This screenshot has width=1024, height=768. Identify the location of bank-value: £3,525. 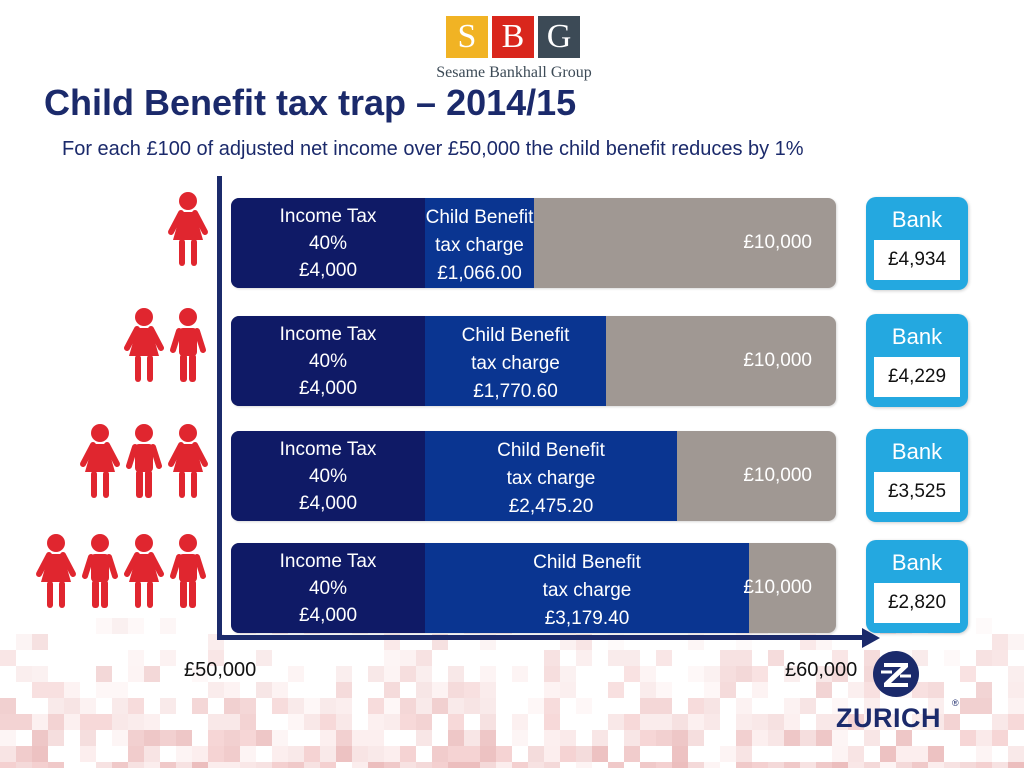
(917, 492).